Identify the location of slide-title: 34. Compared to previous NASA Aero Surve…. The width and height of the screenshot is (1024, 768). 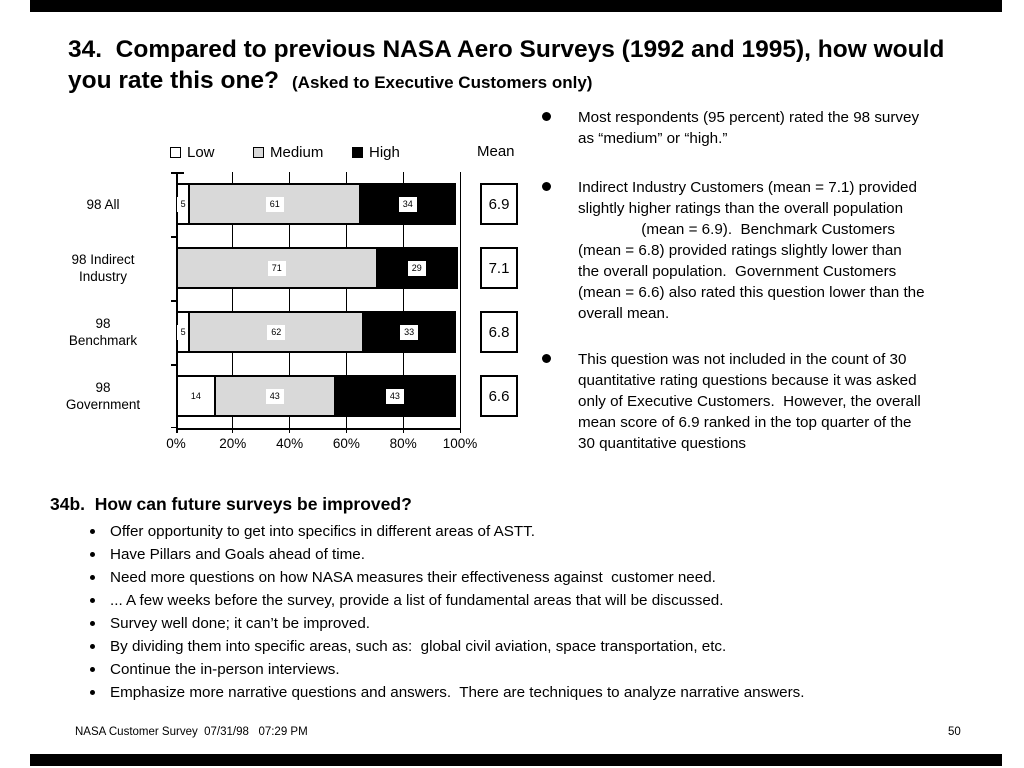
(546, 66).